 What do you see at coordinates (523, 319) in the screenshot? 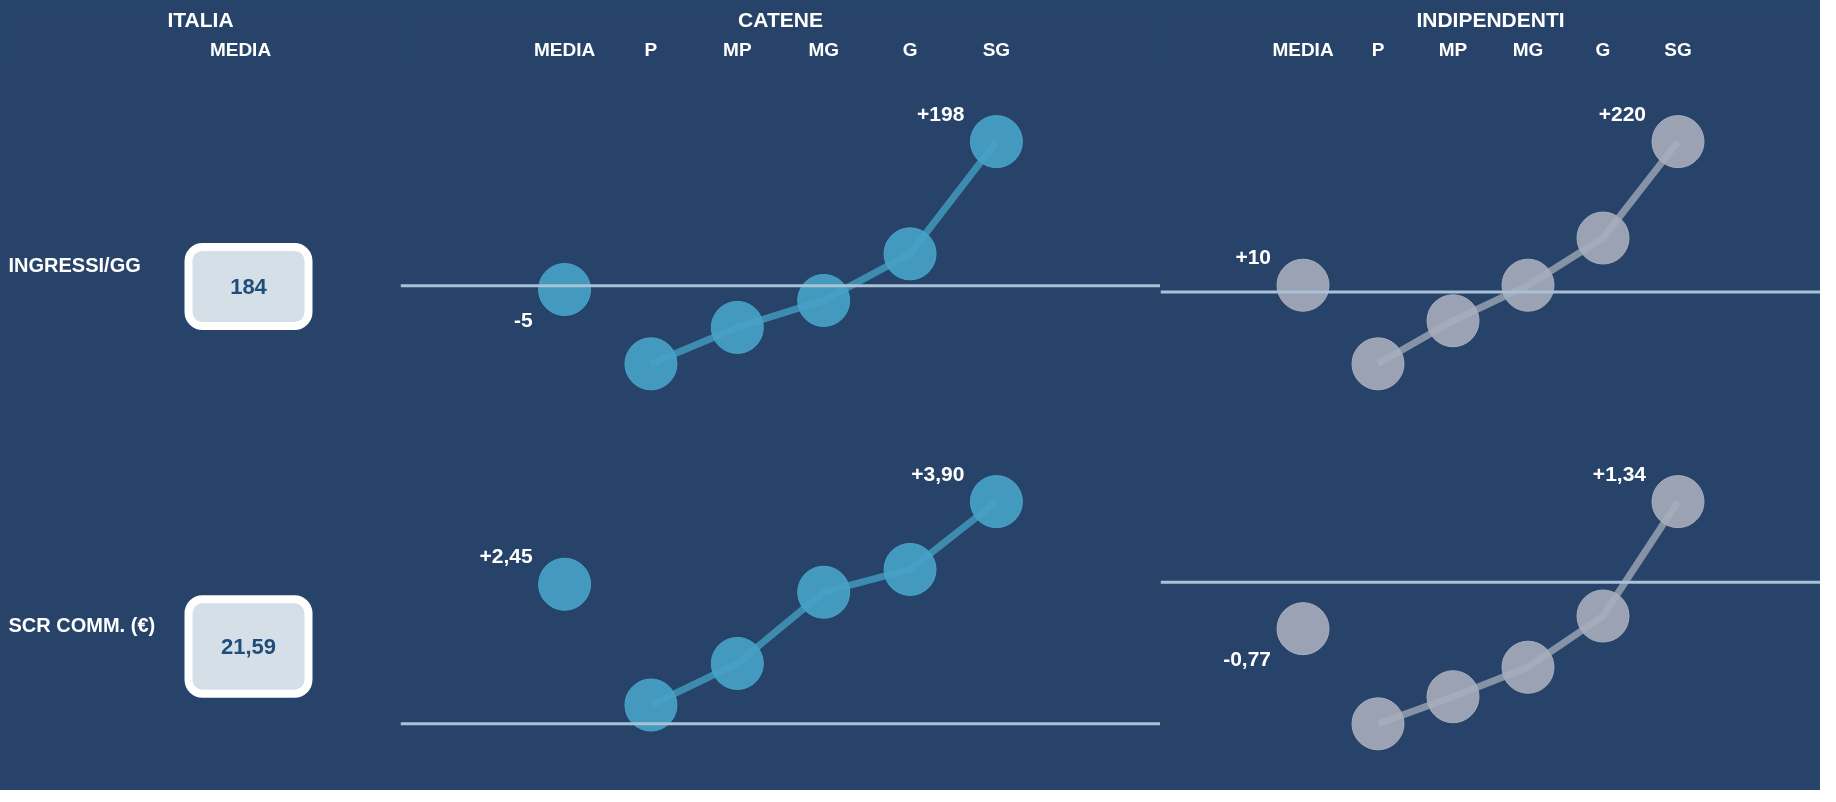
I see `data-label: -5` at bounding box center [523, 319].